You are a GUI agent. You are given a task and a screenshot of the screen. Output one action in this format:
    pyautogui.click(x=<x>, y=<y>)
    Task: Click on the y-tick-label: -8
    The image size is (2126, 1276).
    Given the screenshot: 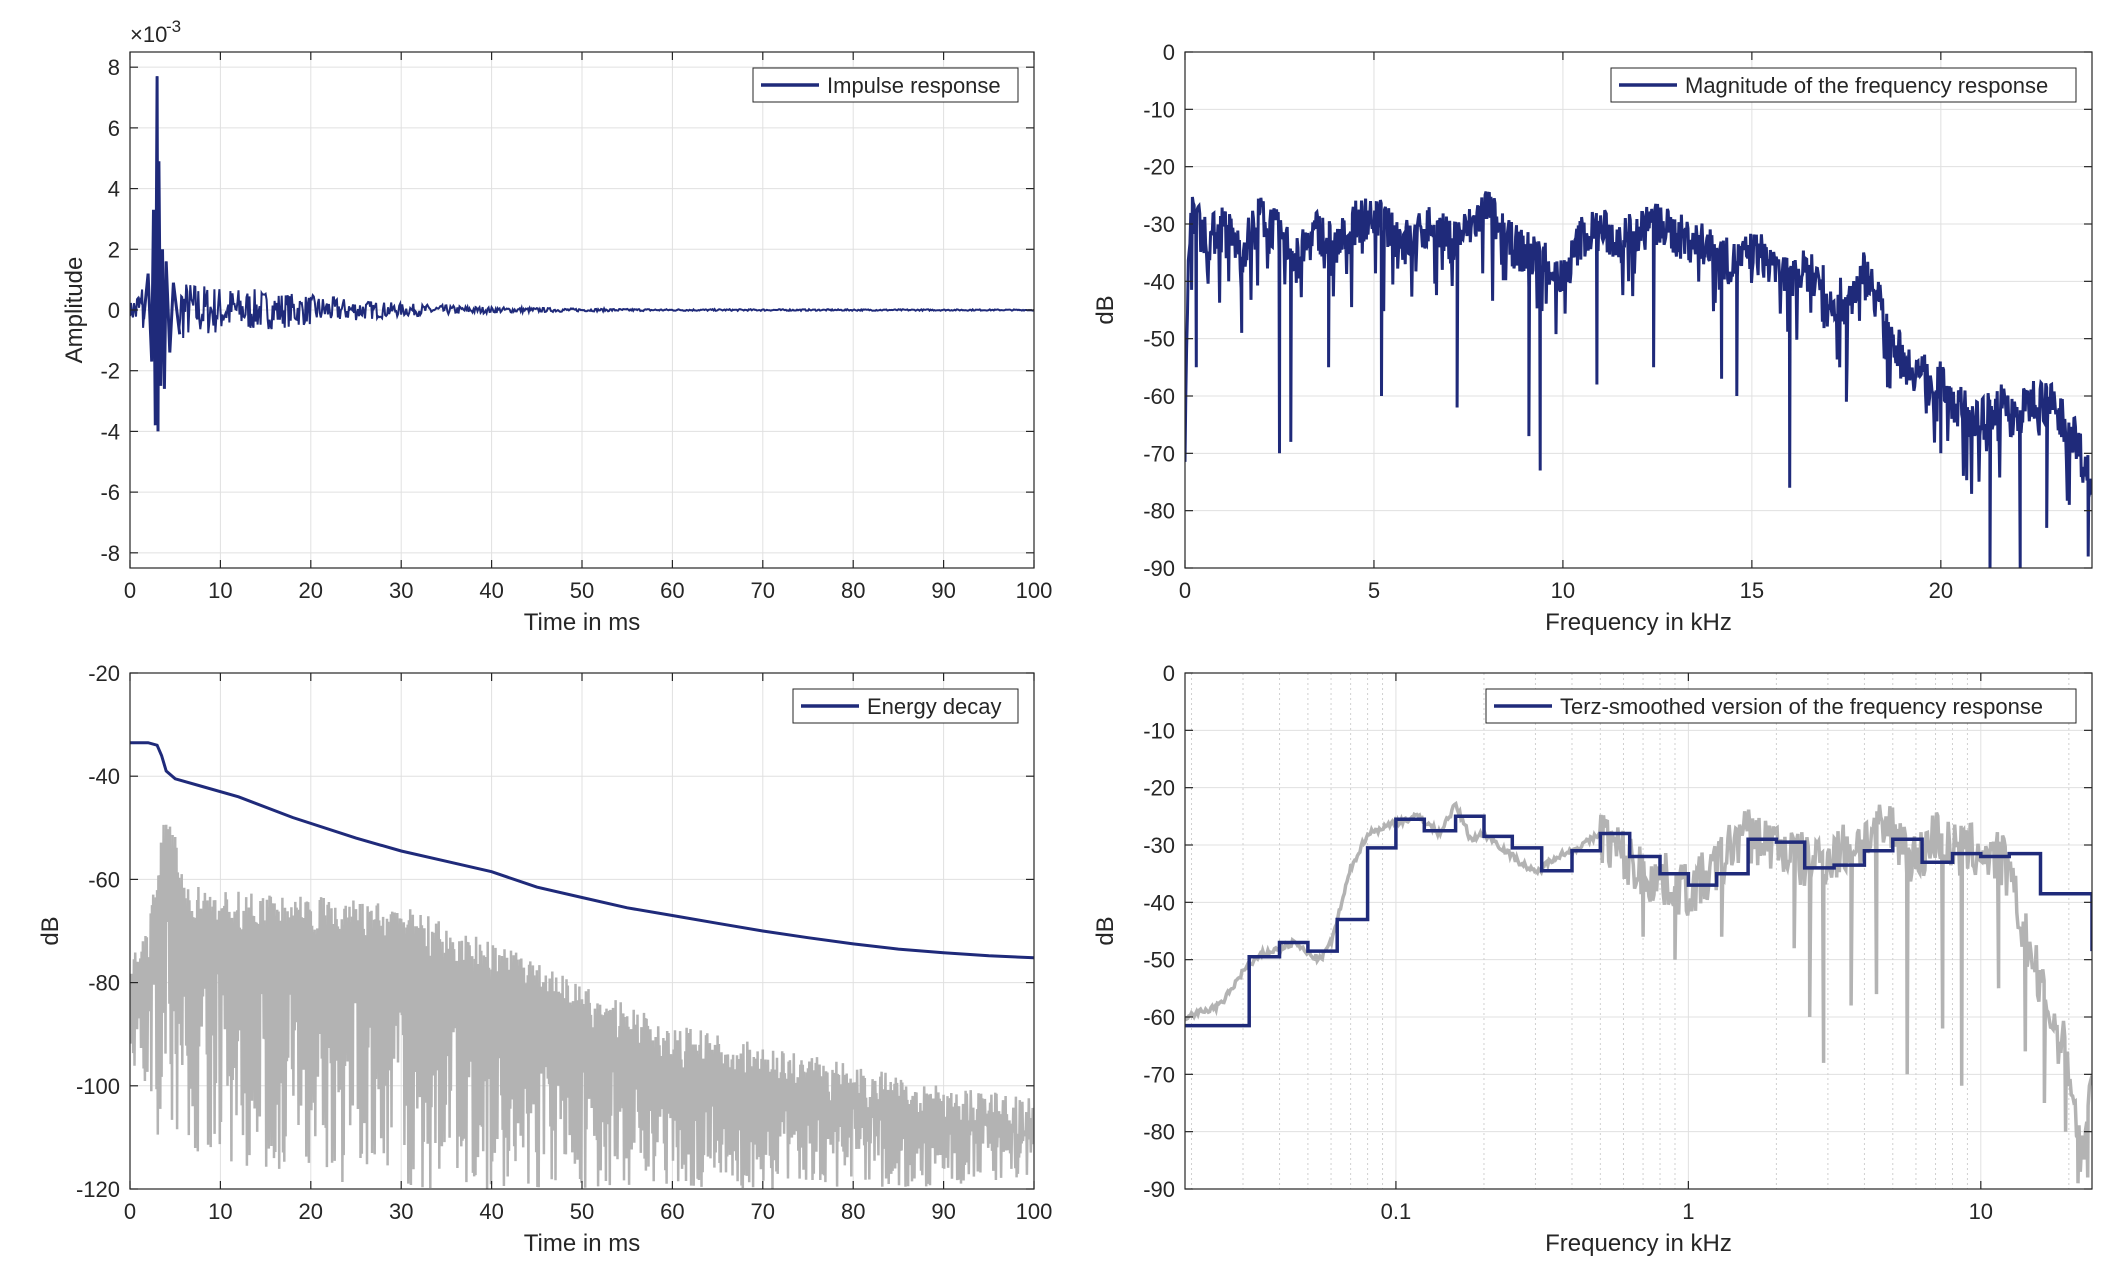 What is the action you would take?
    pyautogui.click(x=110, y=553)
    